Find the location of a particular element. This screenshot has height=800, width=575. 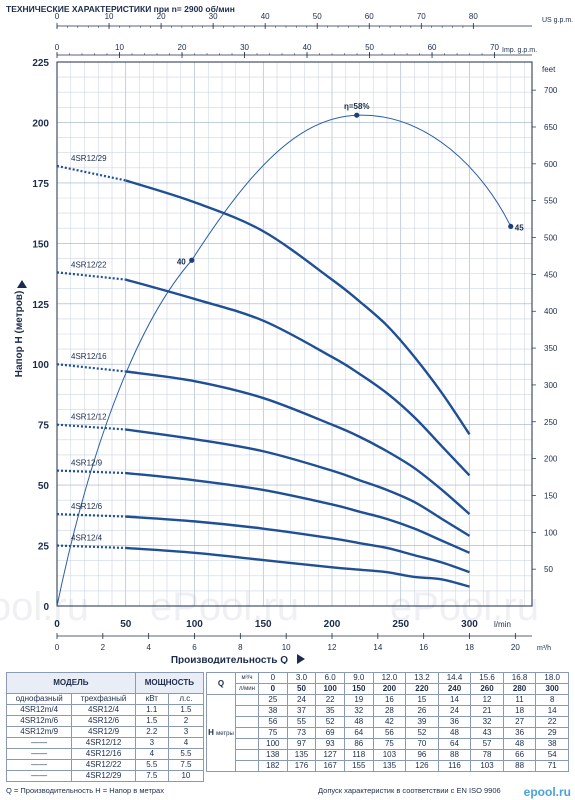

head-cell: 73 is located at coordinates (301, 733).